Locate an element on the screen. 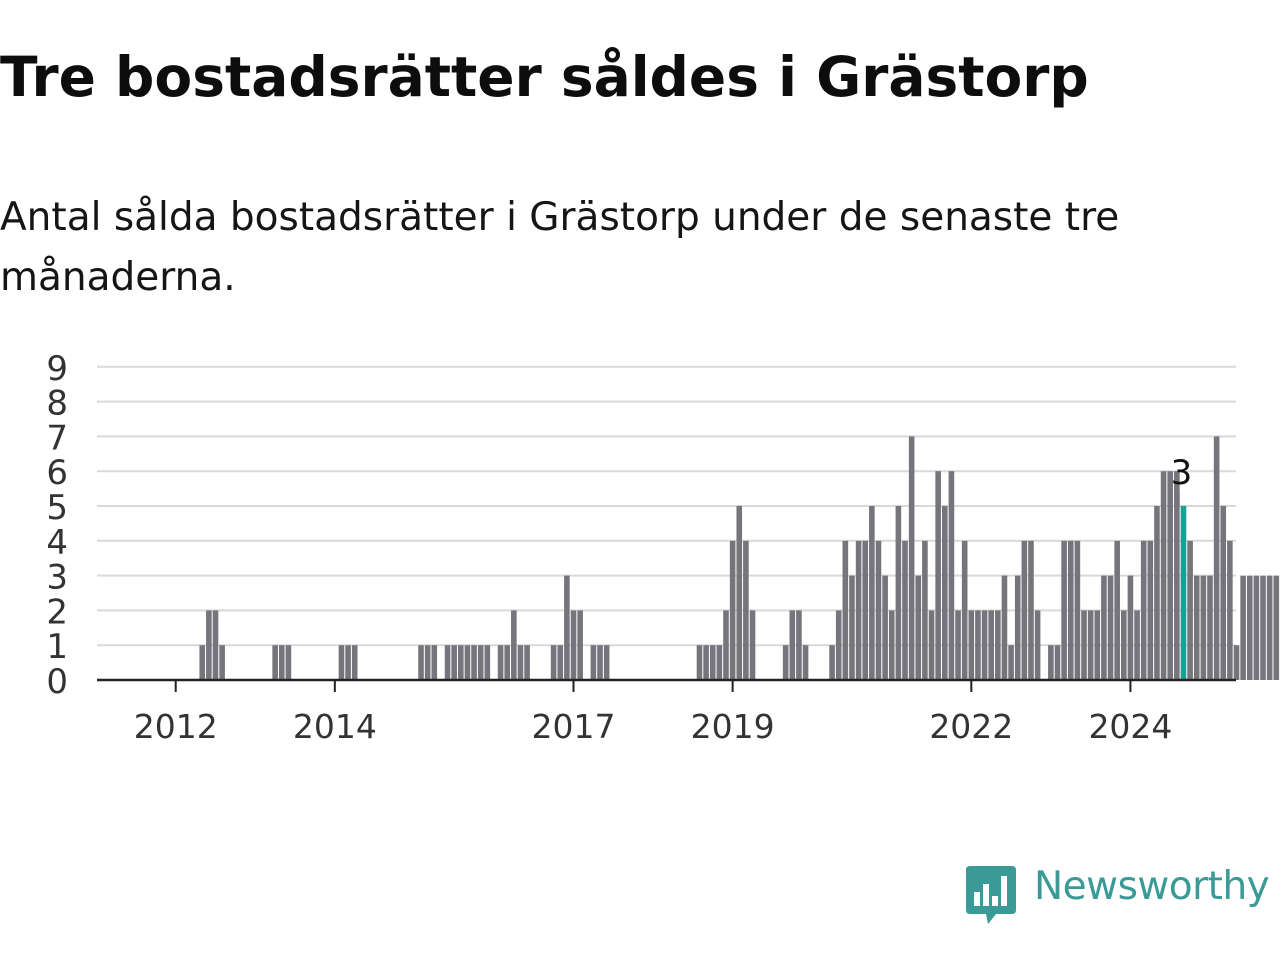 This screenshot has height=960, width=1280. y-tick-label: 4 is located at coordinates (57, 543).